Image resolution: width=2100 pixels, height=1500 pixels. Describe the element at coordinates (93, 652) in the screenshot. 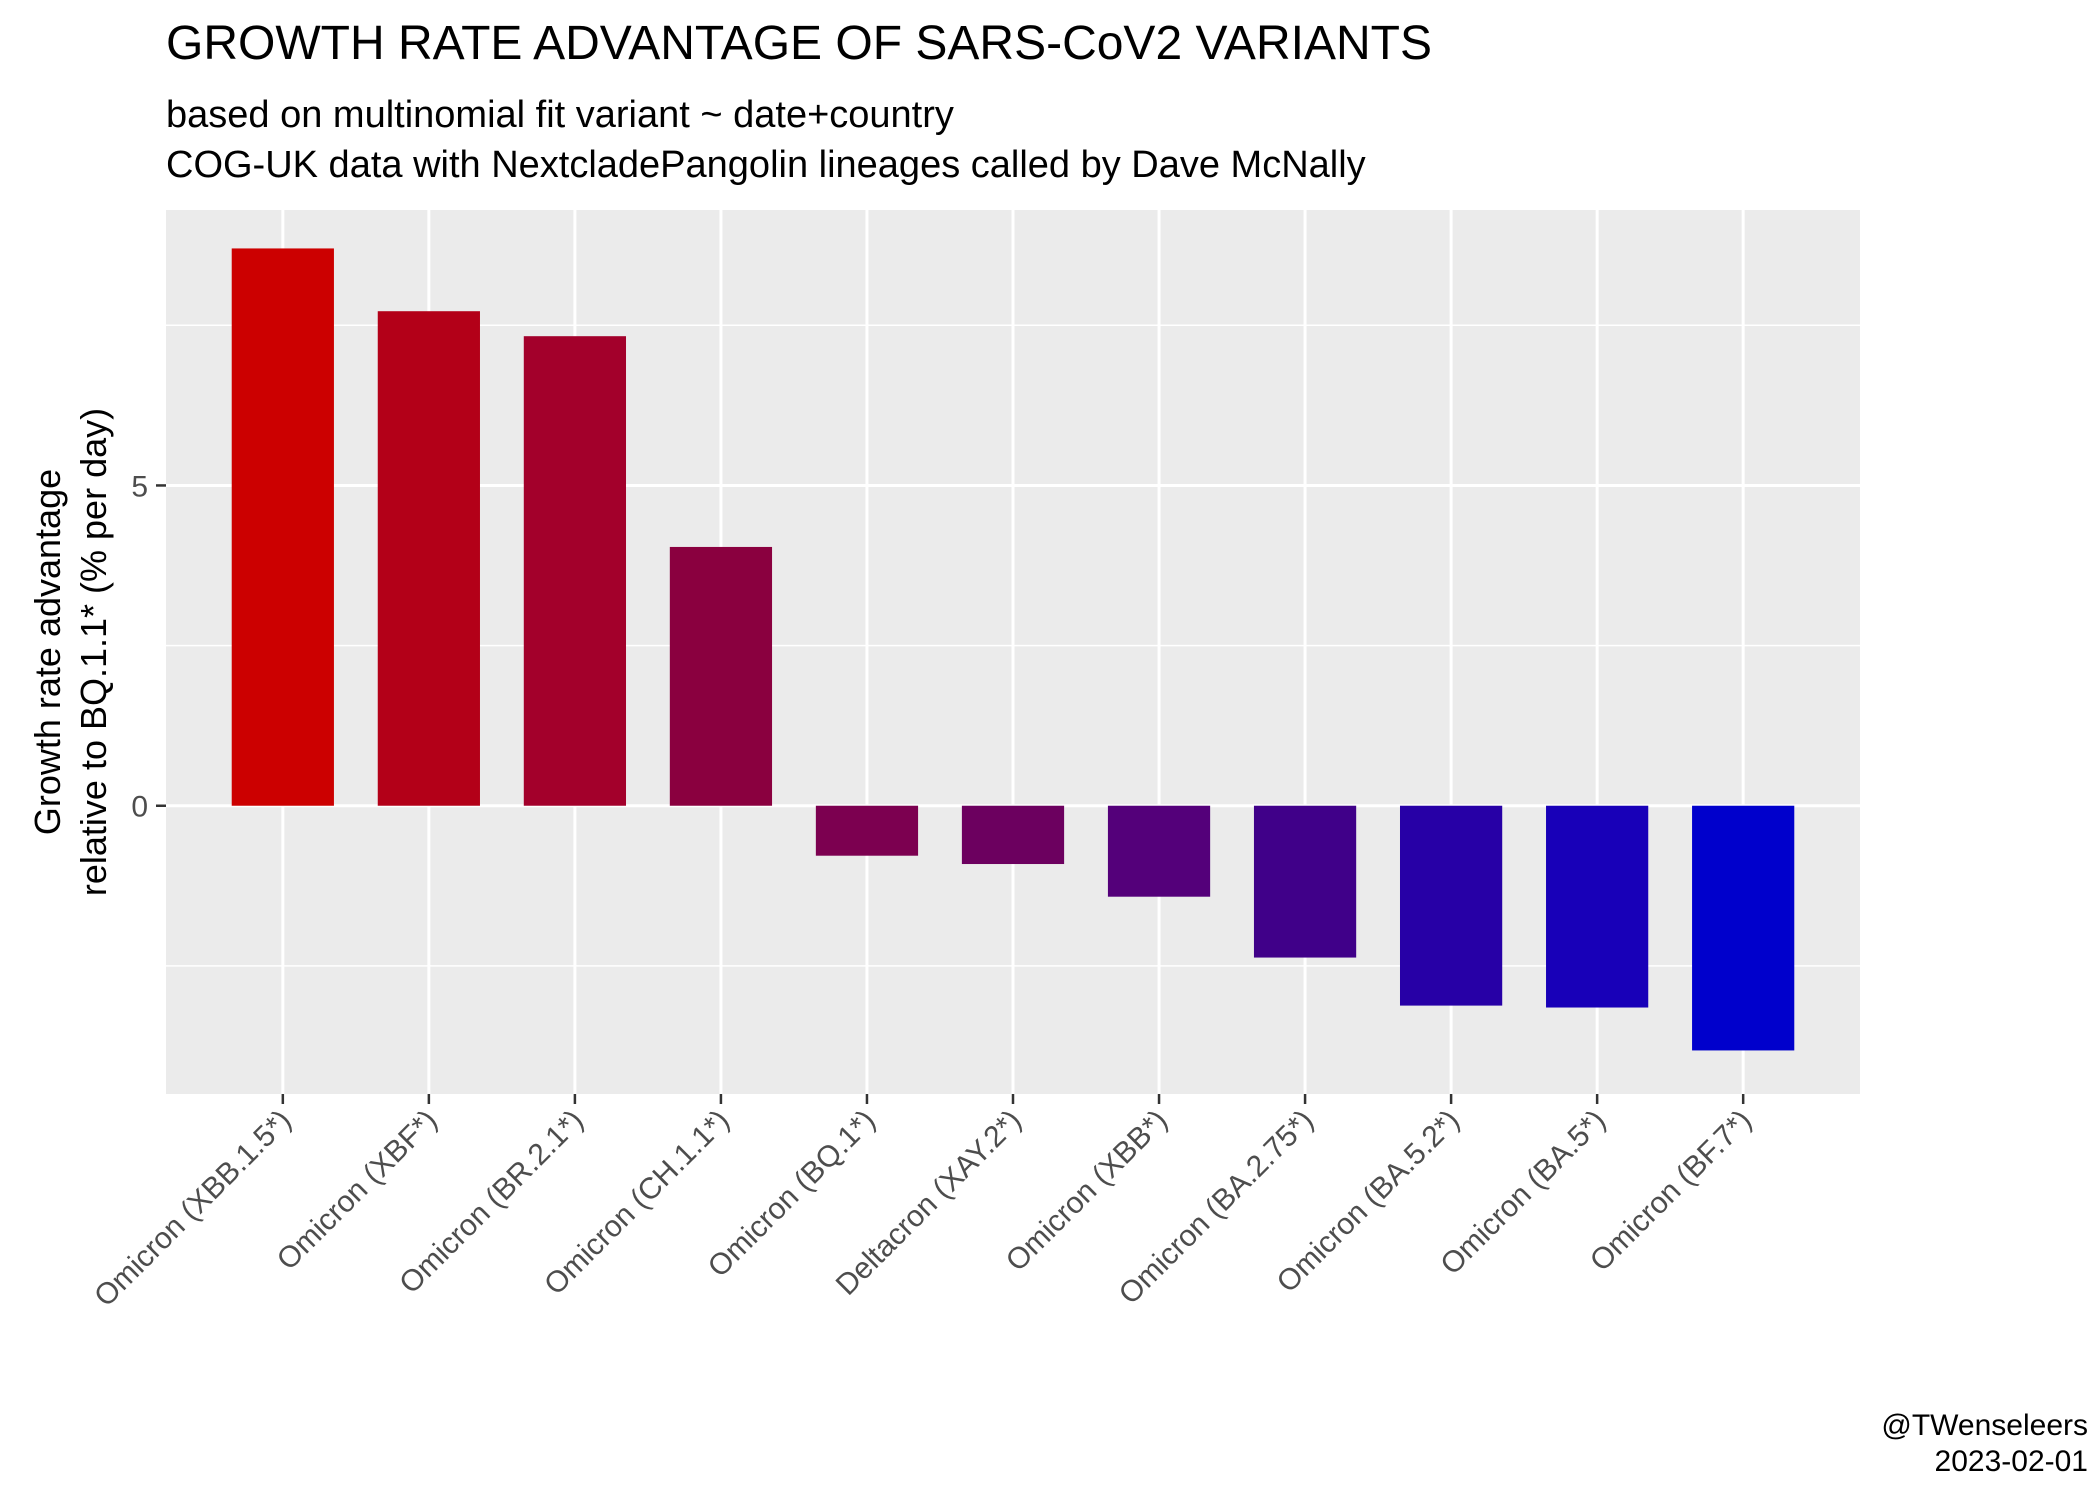

I see `y-axis-label-line-2: relative to BQ.1.1* (% per day)` at that location.